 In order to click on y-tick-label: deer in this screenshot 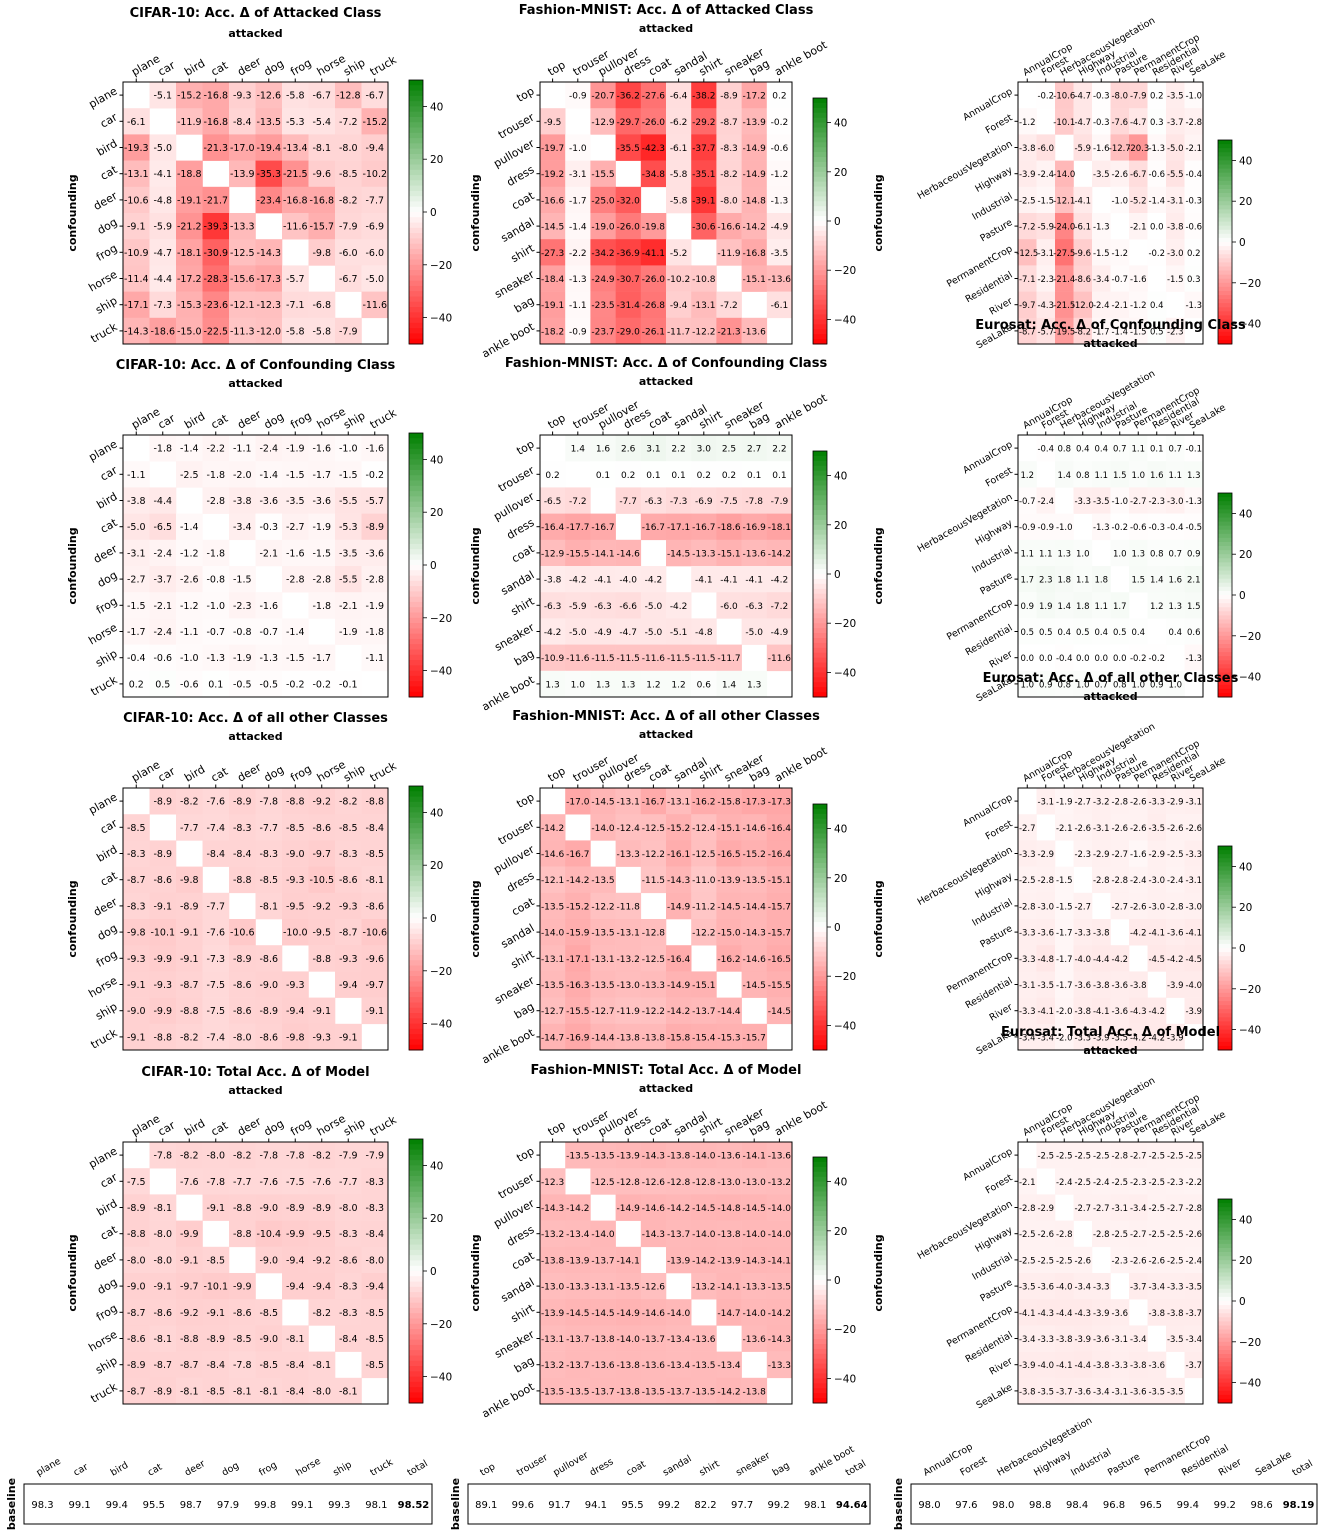, I will do `click(105, 201)`.